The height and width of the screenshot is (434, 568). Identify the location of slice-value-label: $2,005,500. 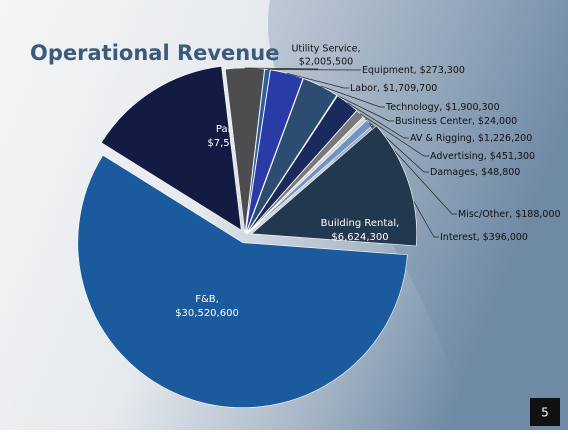
(326, 62).